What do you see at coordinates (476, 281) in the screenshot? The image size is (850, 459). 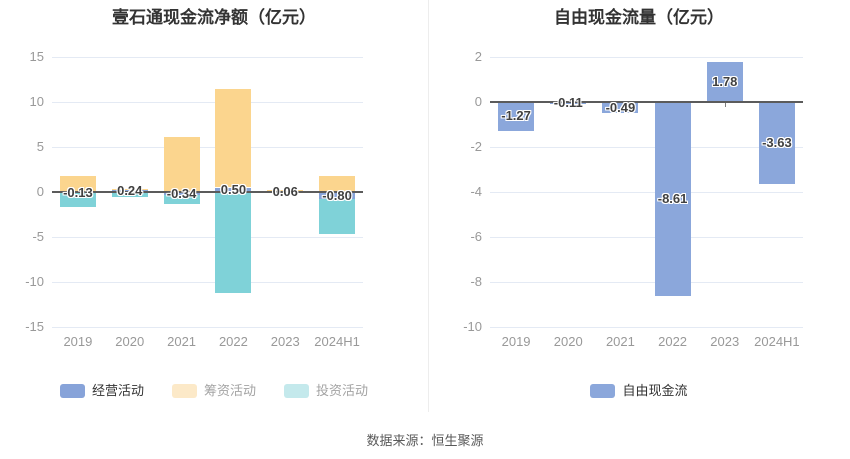 I see `y-axis-label: -8` at bounding box center [476, 281].